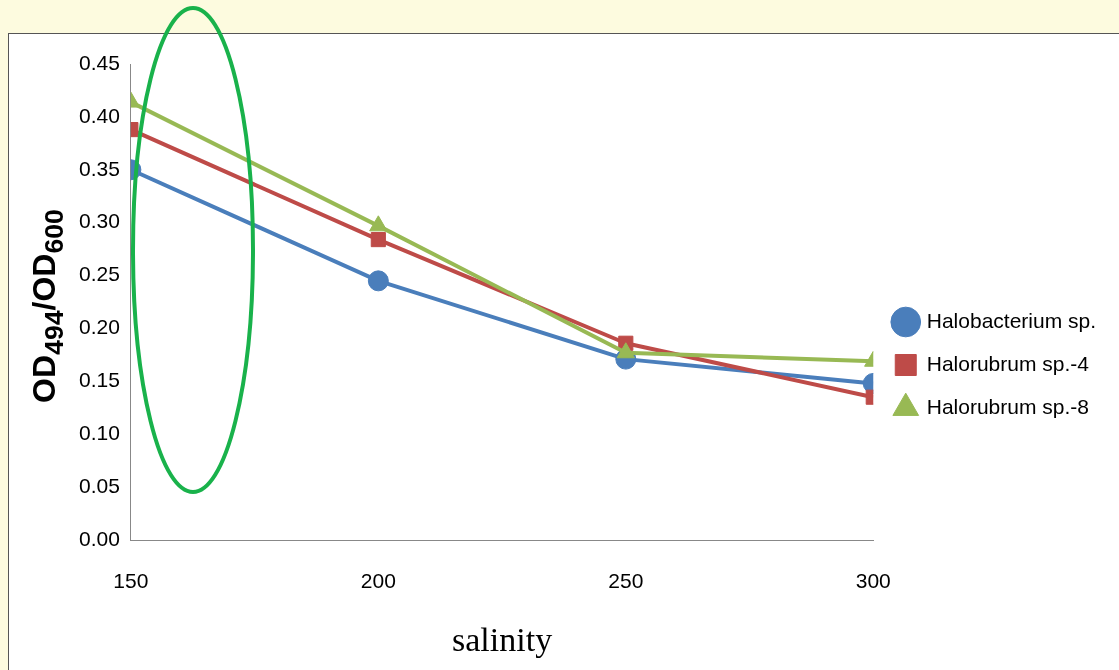 Image resolution: width=1119 pixels, height=670 pixels. Describe the element at coordinates (99, 538) in the screenshot. I see `y-tick-label: 0.00` at that location.